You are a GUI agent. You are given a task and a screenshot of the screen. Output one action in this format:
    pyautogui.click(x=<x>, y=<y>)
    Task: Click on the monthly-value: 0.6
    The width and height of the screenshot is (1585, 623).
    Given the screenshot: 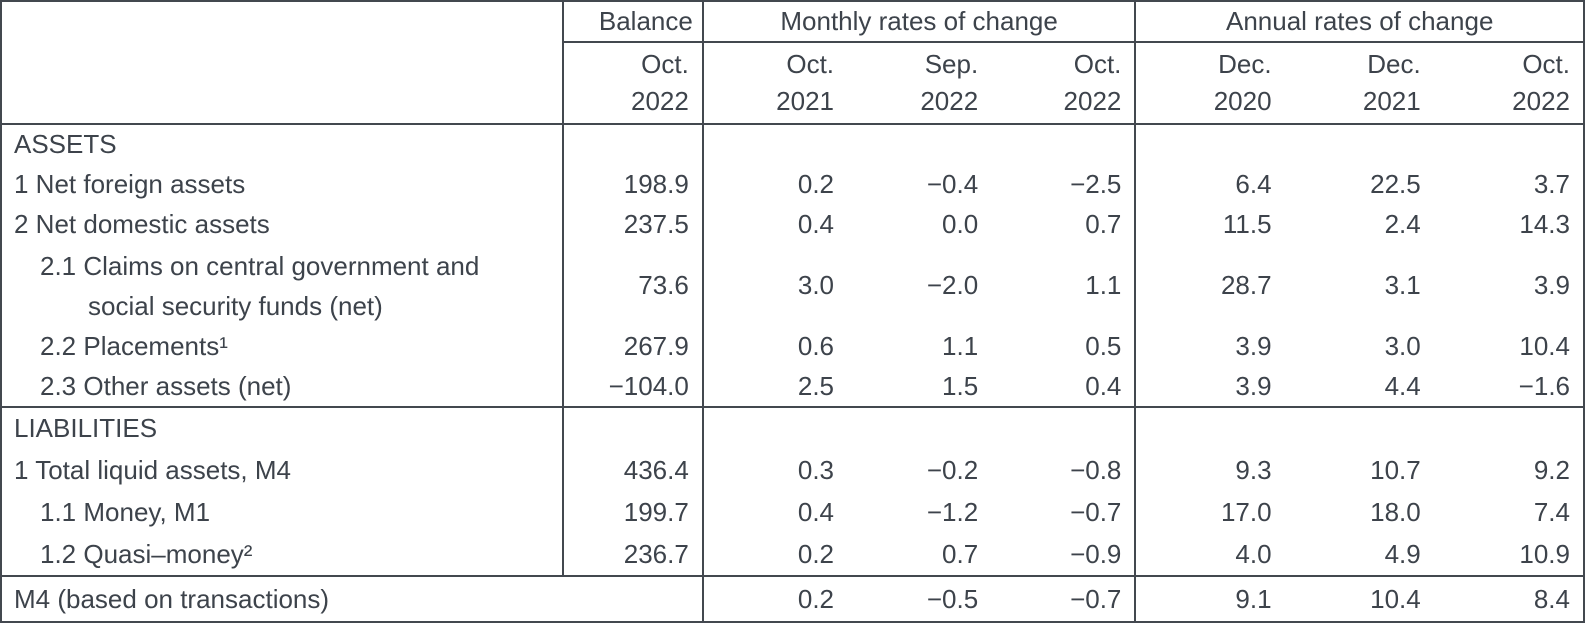 What is the action you would take?
    pyautogui.click(x=816, y=345)
    